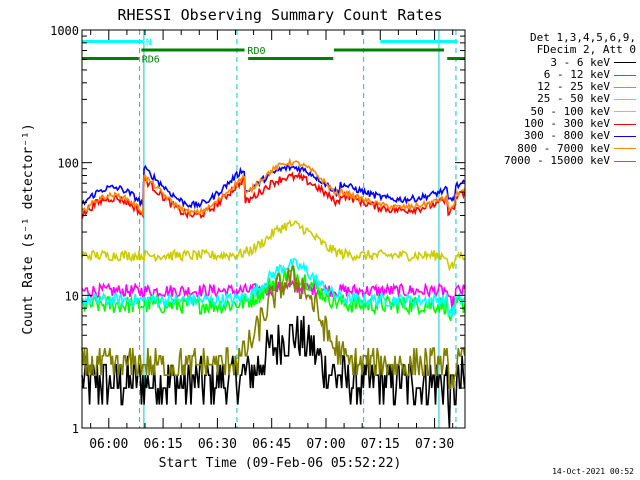 Image resolution: width=640 pixels, height=480 pixels. Describe the element at coordinates (217, 444) in the screenshot. I see `x-tick-label-2: 06:30` at that location.